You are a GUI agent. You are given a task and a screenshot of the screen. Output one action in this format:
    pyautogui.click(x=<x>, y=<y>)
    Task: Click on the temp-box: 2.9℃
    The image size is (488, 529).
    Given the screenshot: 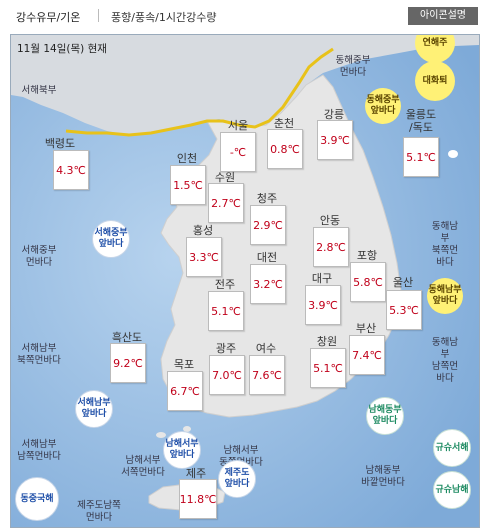 What is the action you would take?
    pyautogui.click(x=268, y=225)
    